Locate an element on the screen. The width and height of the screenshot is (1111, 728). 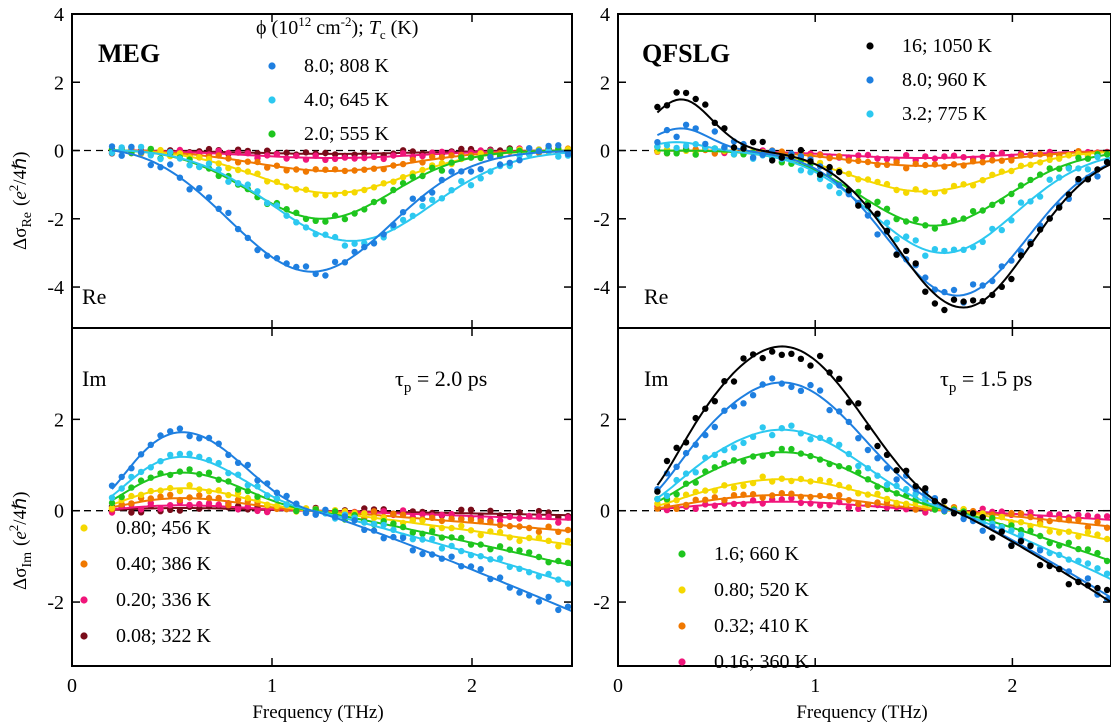
x-label-left: Frequency (THz) is located at coordinates (317, 712).